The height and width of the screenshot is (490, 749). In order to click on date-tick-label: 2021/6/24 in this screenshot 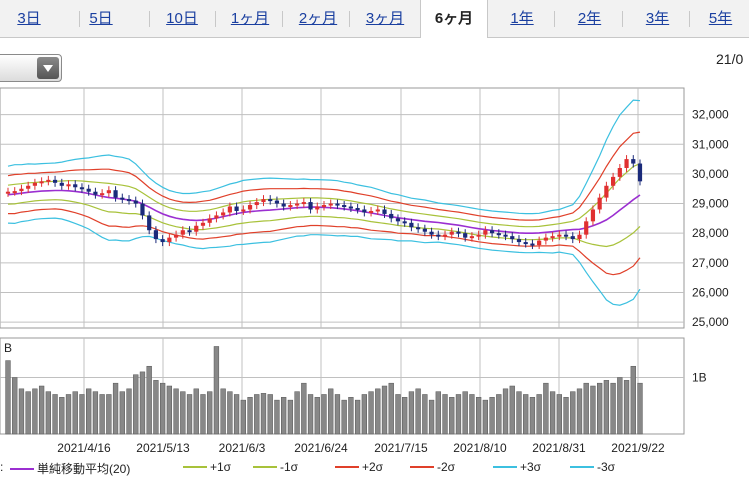, I will do `click(321, 448)`.